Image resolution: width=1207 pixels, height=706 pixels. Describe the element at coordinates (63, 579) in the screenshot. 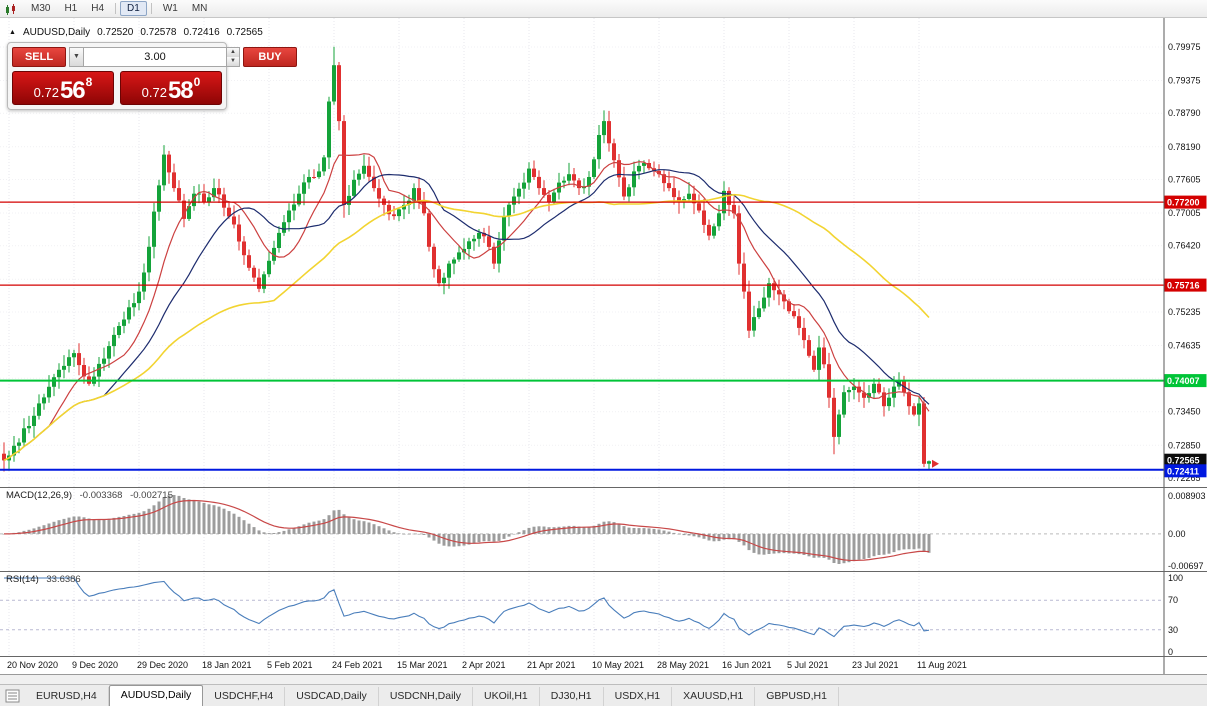

I see `rsi-value: 33.6386` at that location.